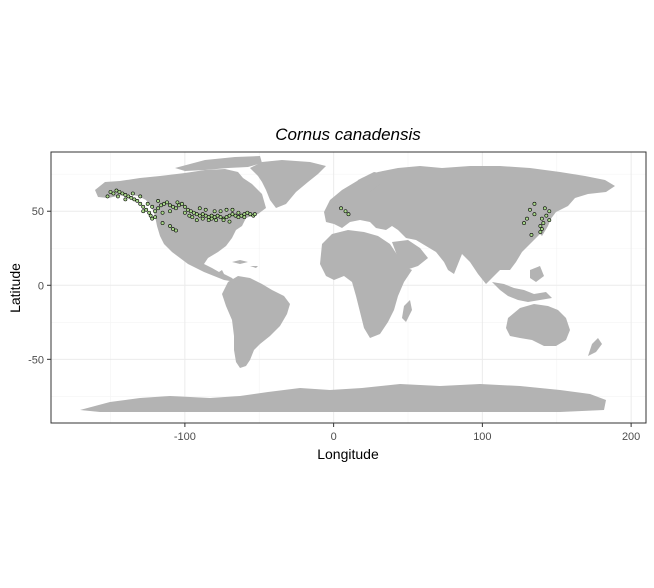 The width and height of the screenshot is (654, 588). I want to click on y-tick-label: 0, so click(41, 286).